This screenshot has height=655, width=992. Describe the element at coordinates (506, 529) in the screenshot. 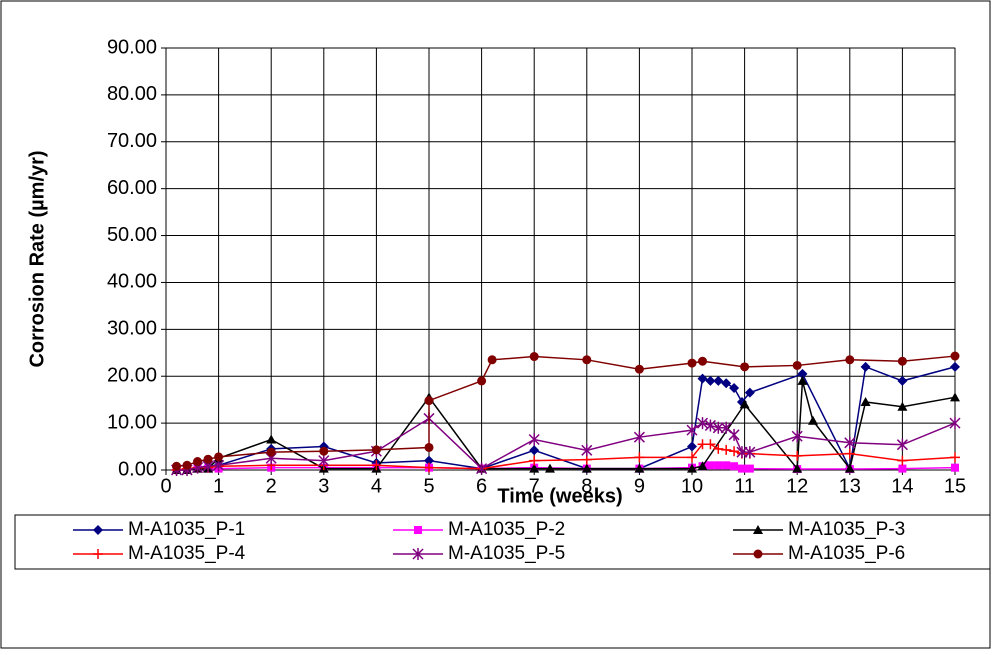

I see `legend-label: M-A1035_P-2` at that location.